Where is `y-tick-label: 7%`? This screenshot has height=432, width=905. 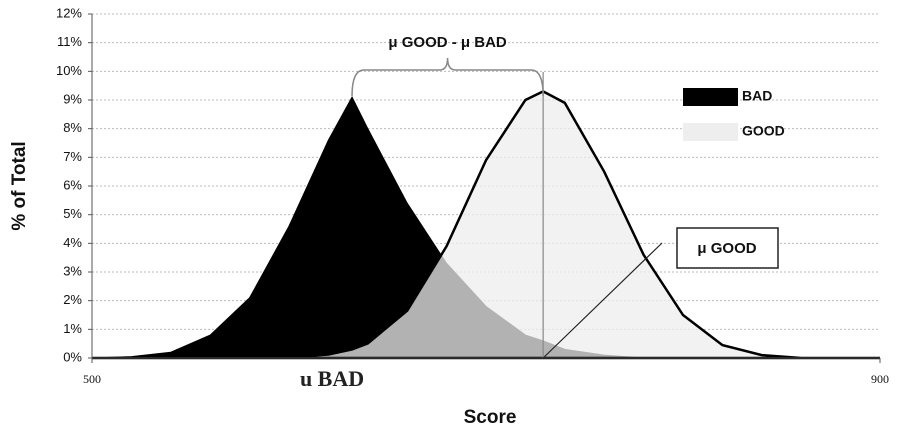 y-tick-label: 7% is located at coordinates (72, 156).